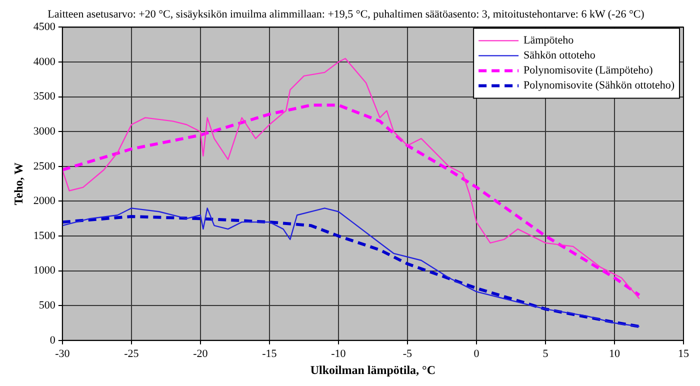 Image resolution: width=700 pixels, height=386 pixels. I want to click on chart-title: Laitteen asetusarvo: +20 °C, sisäyksikön imuilma alimmillaan: +19,5 °C, puhaltimen säätöasento: 3, mitoitustehontarve: 6 kW (-26 °C), so click(346, 14).